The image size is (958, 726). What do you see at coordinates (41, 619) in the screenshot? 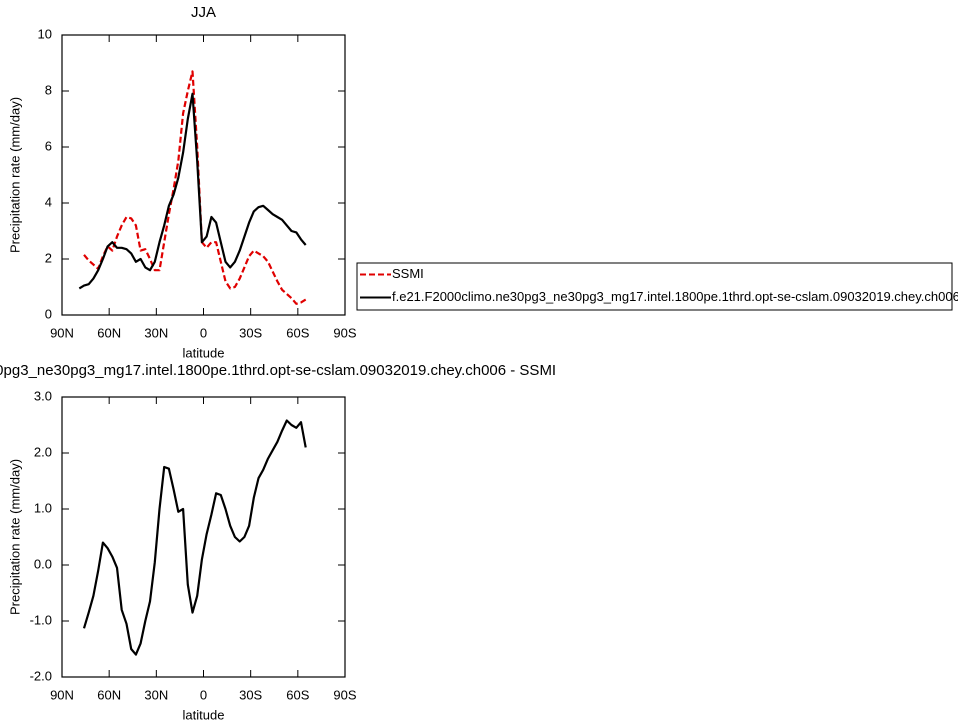
I see `y-tick-label: -1.0` at bounding box center [41, 619].